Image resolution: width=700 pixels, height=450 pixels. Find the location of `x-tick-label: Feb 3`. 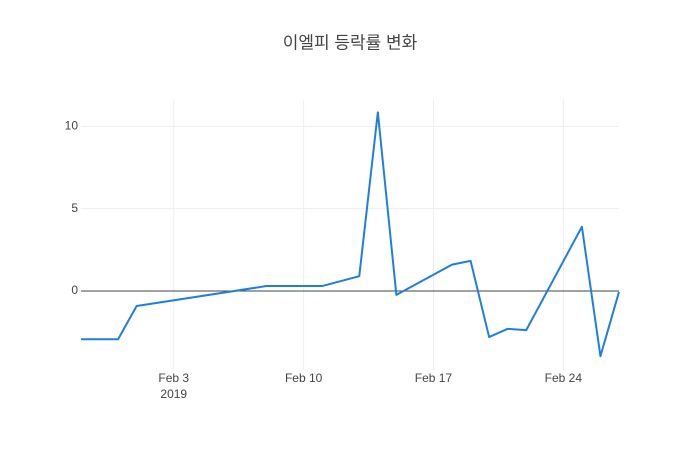

x-tick-label: Feb 3 is located at coordinates (173, 378).